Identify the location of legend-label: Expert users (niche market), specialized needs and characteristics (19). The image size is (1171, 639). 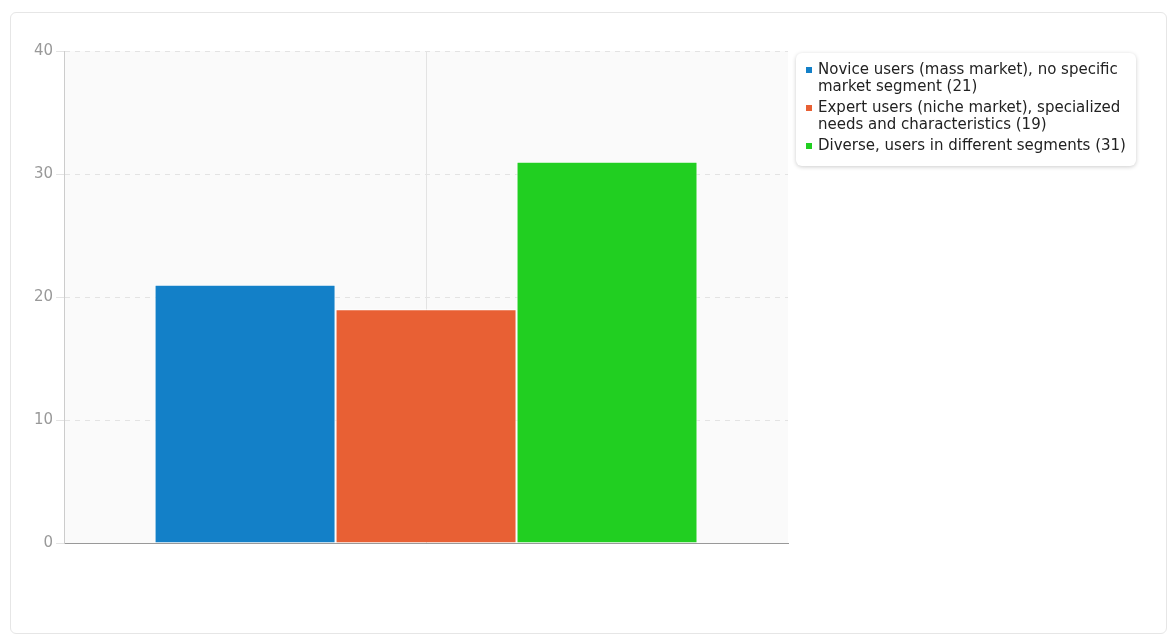
(970, 115).